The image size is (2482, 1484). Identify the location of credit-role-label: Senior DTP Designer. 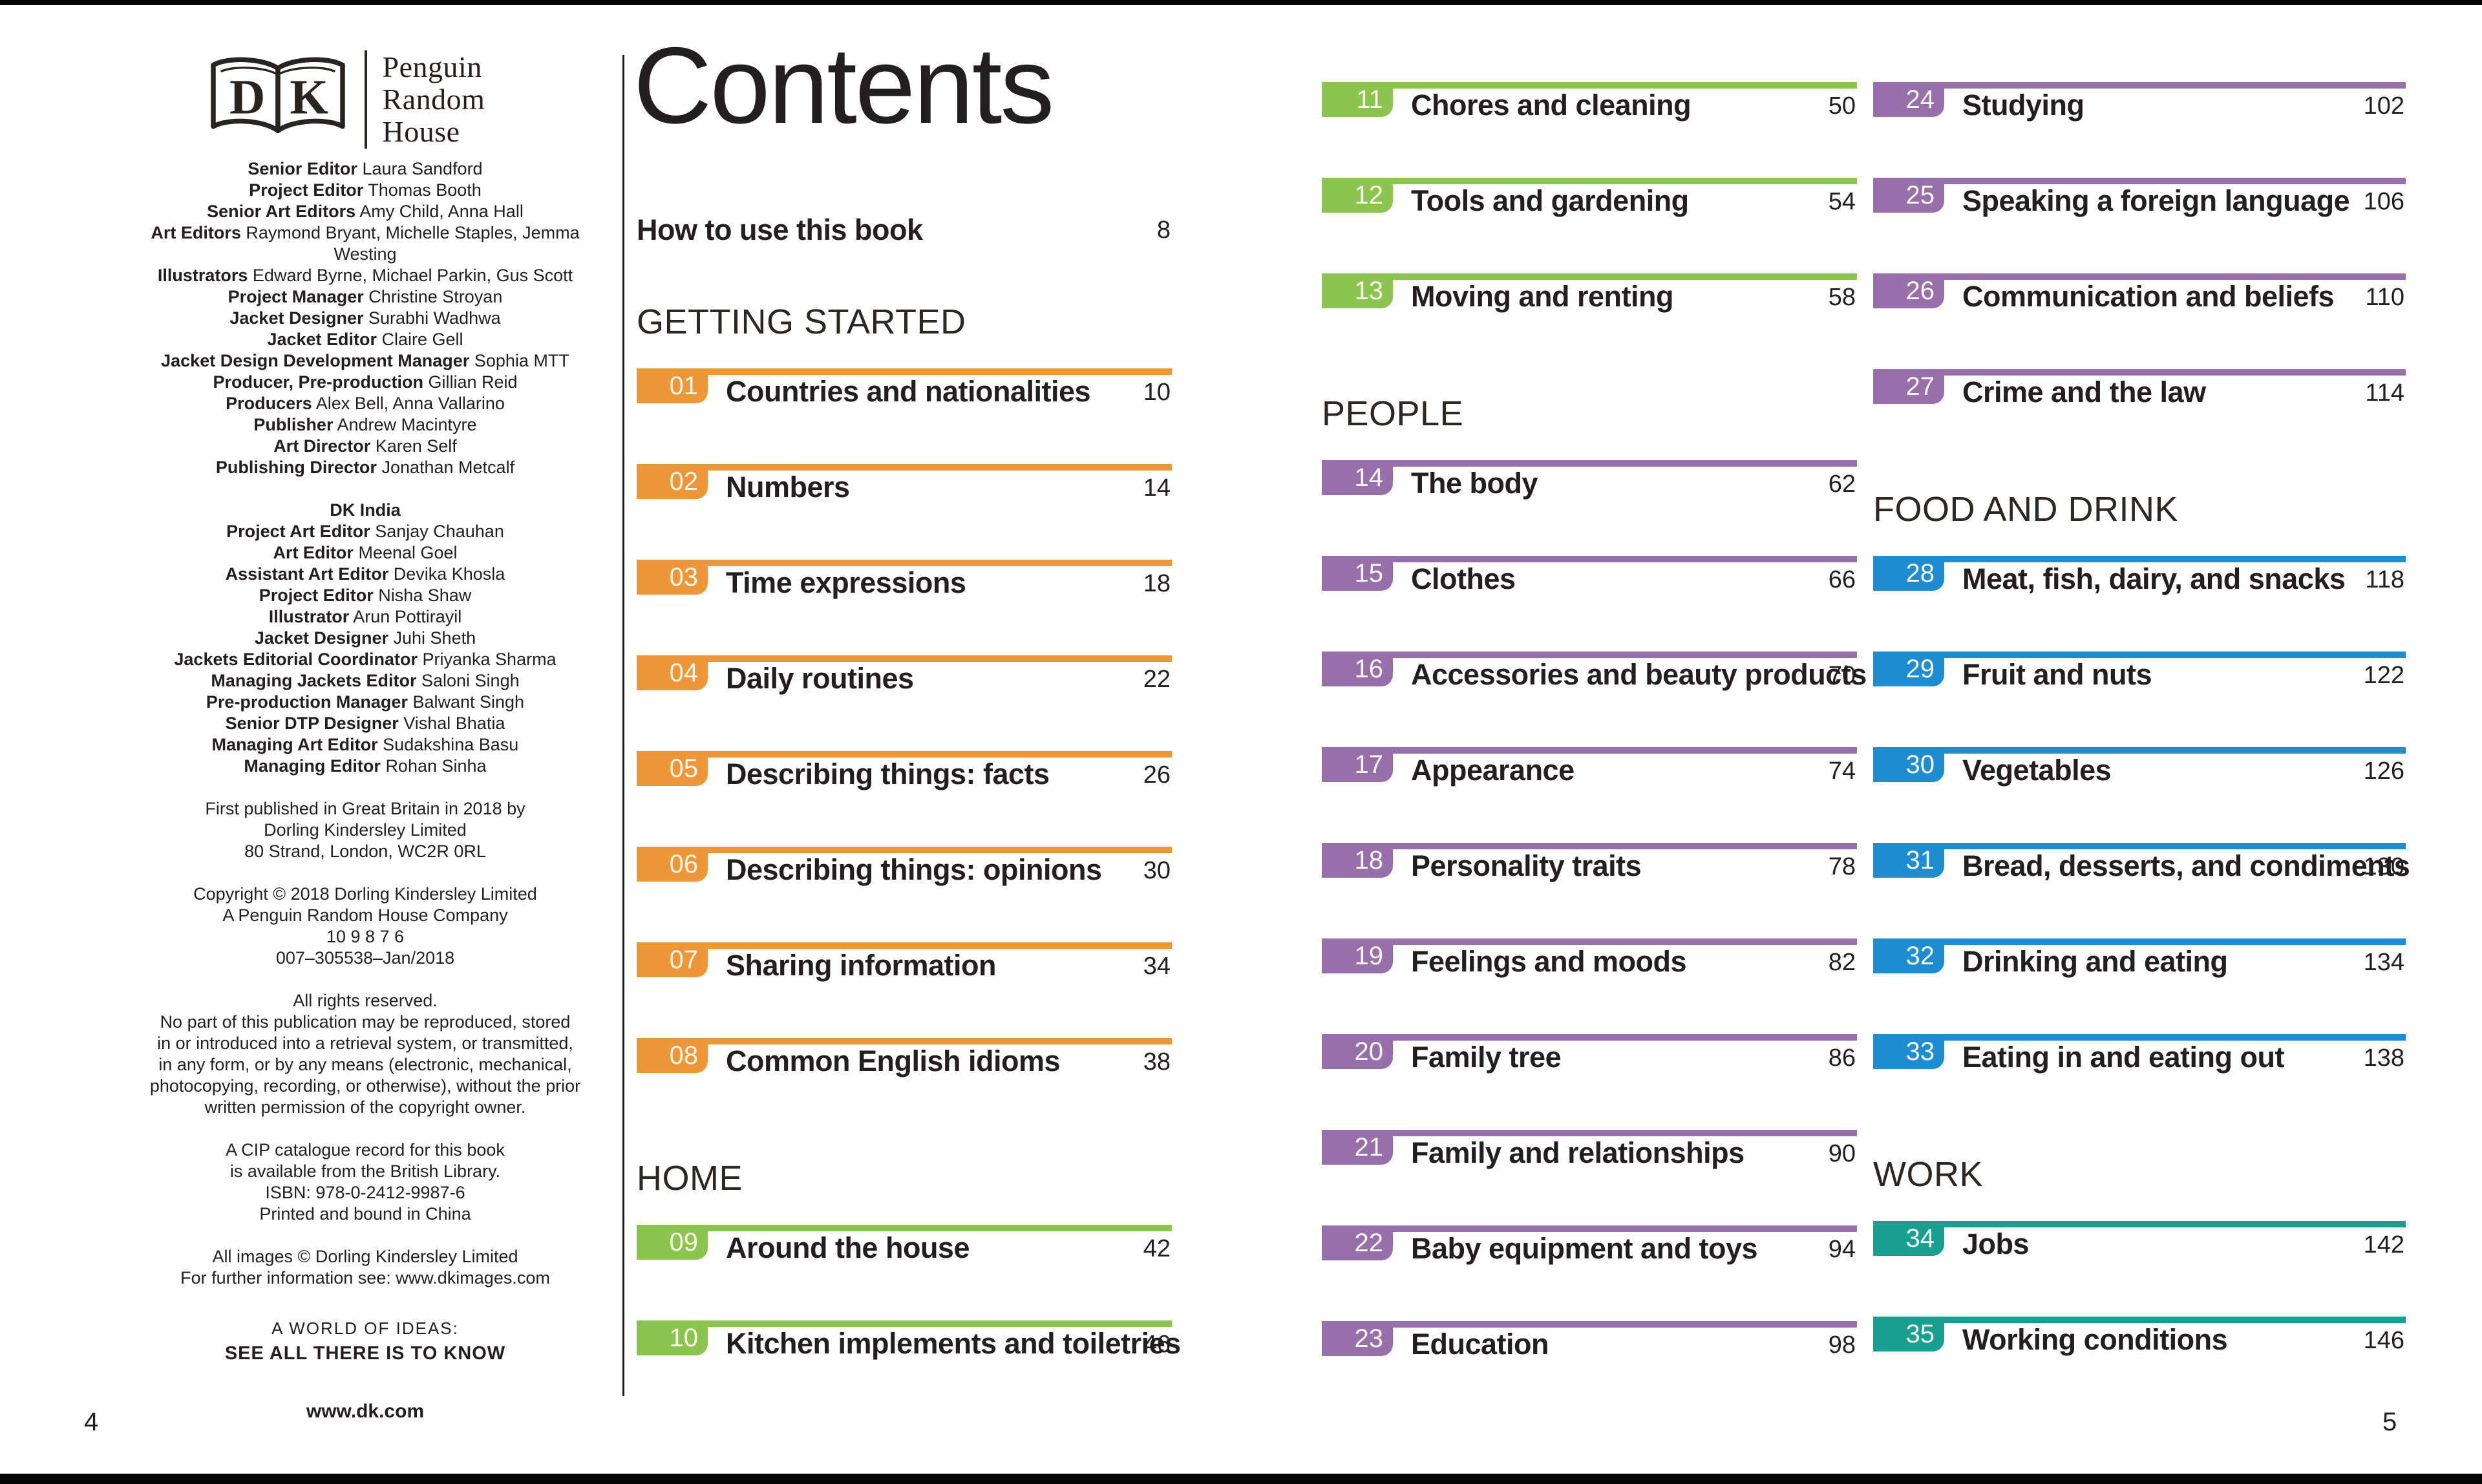
(312, 724).